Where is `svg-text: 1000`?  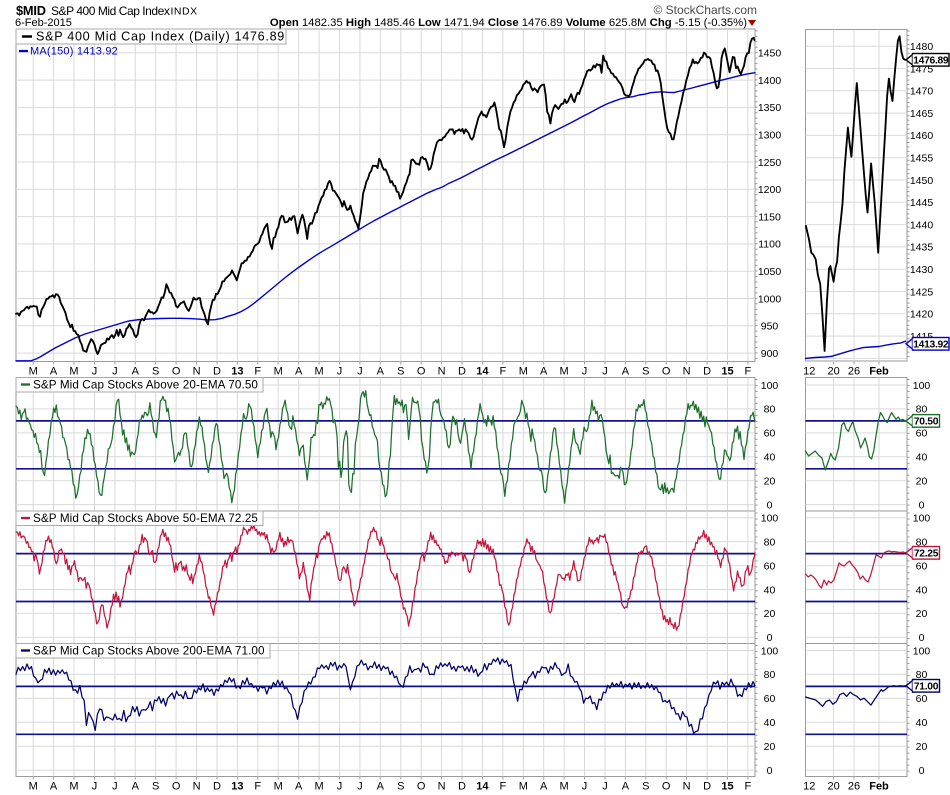
svg-text: 1000 is located at coordinates (770, 299).